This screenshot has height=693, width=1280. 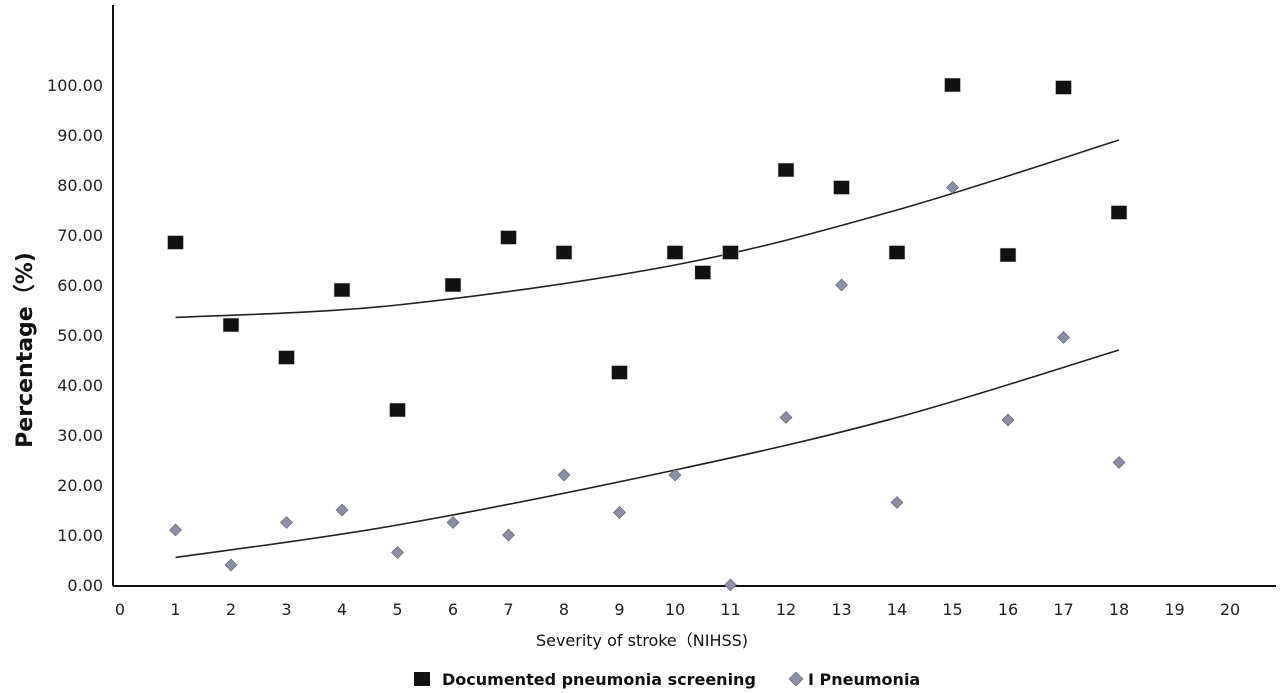 I want to click on x-tick-label: 18, so click(x=1119, y=609).